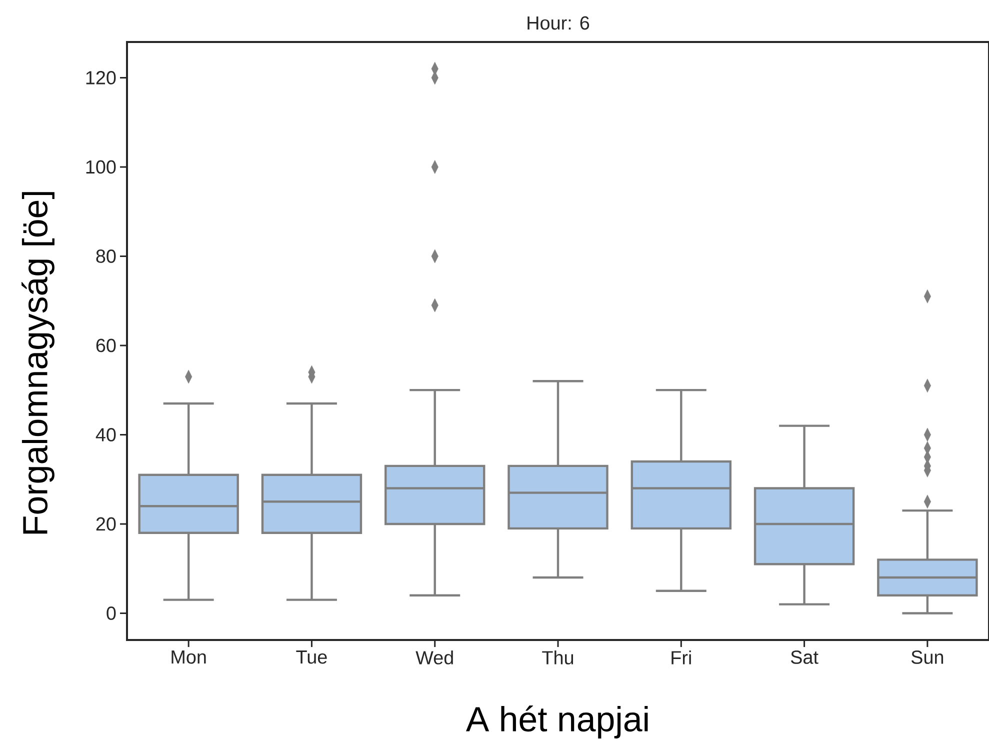 This screenshot has width=989, height=754. I want to click on y-tick-label: 40, so click(106, 435).